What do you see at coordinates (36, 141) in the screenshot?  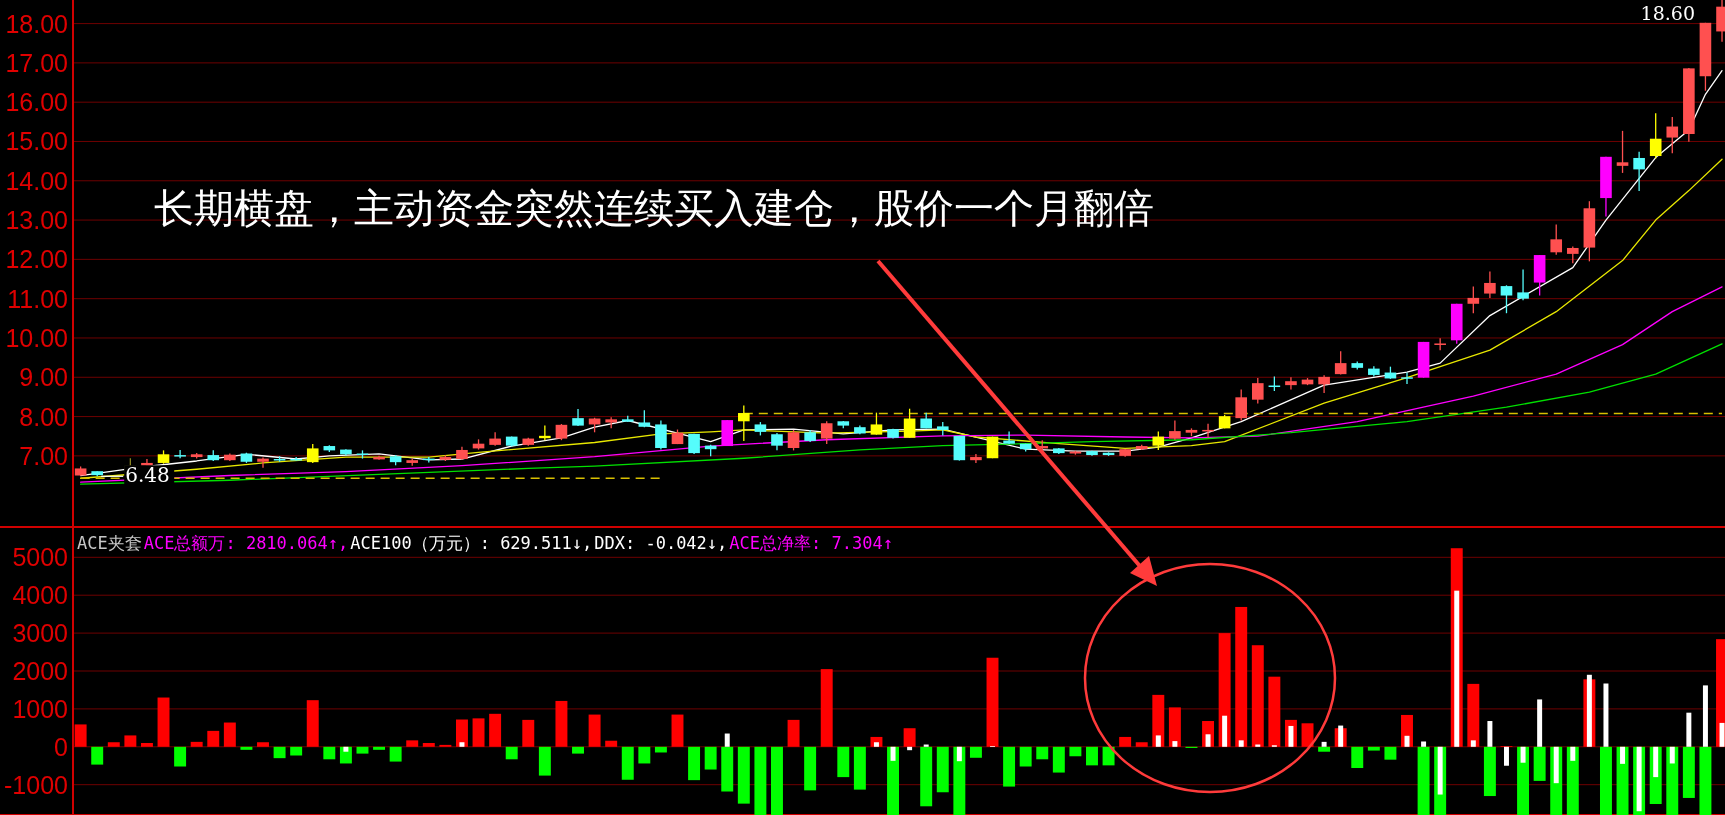 I see `y-tick-label: 15.00` at bounding box center [36, 141].